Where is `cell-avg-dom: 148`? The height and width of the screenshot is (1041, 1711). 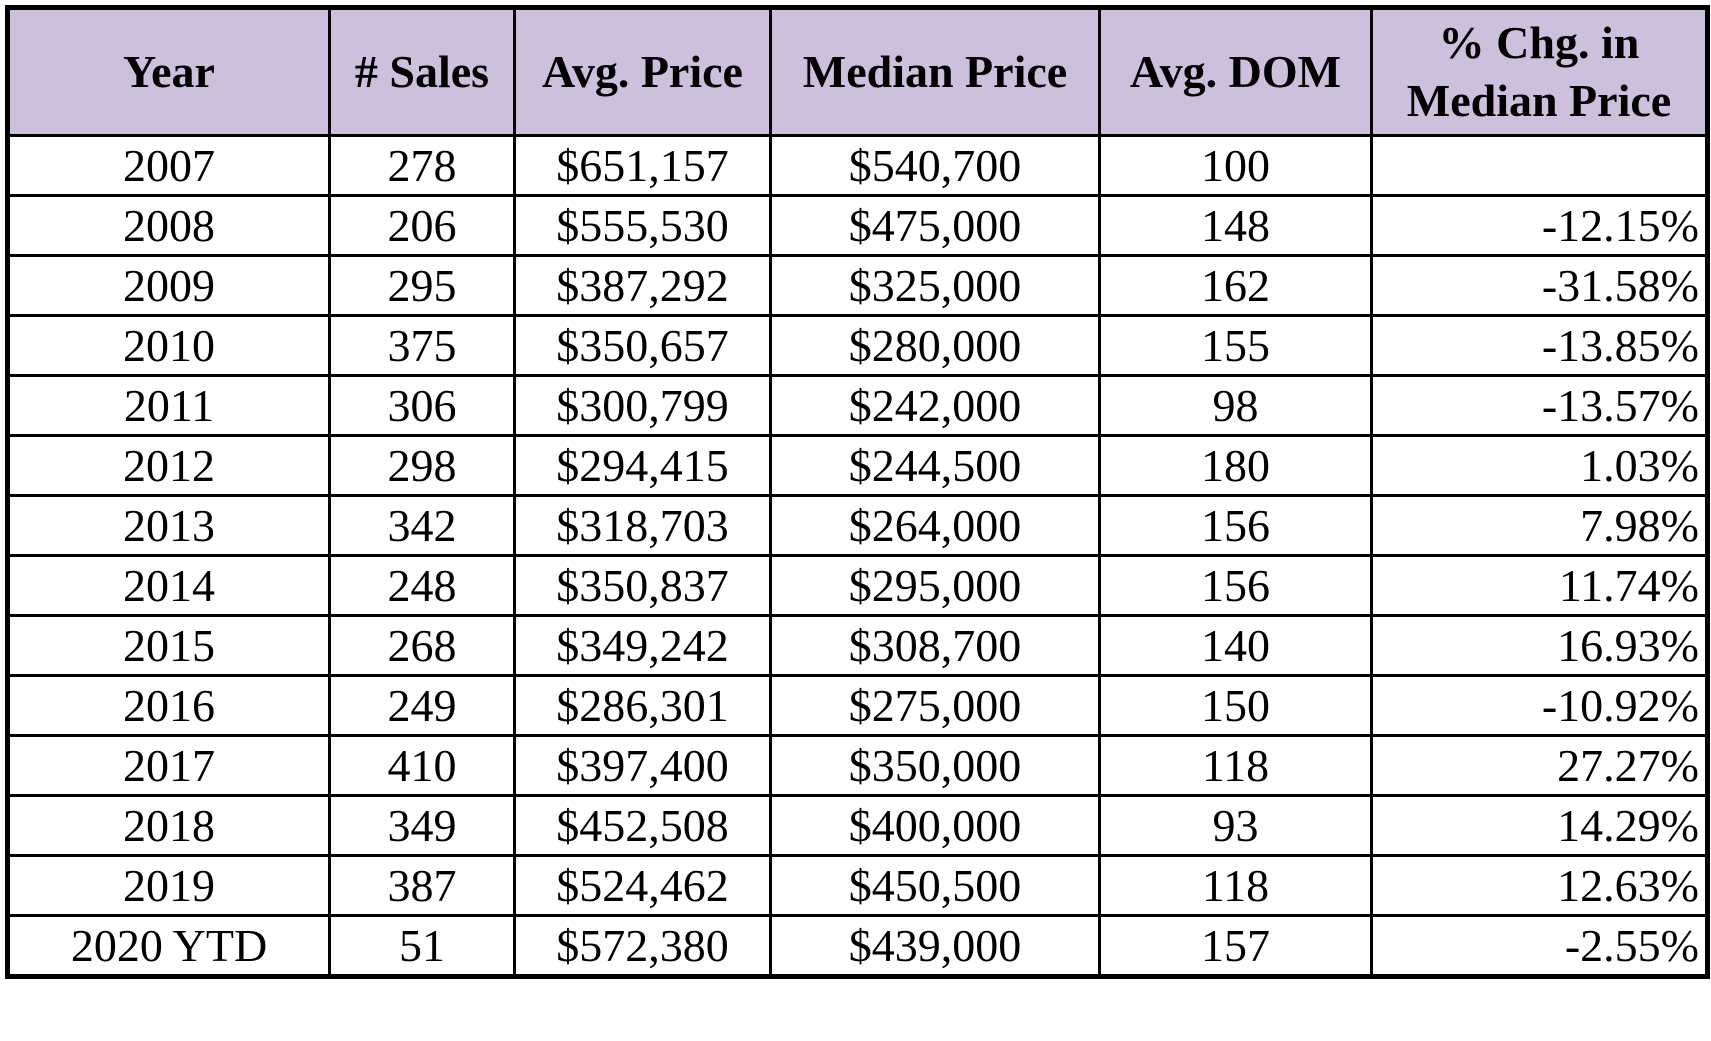
cell-avg-dom: 148 is located at coordinates (1235, 225).